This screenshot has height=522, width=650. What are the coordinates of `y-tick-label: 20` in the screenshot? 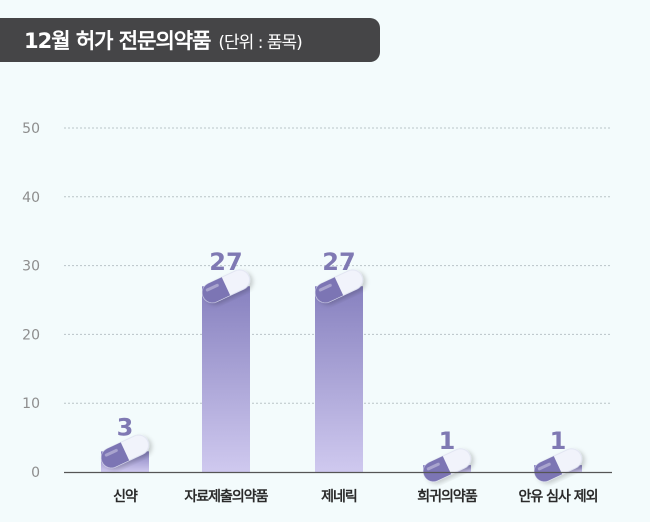 It's located at (31, 335).